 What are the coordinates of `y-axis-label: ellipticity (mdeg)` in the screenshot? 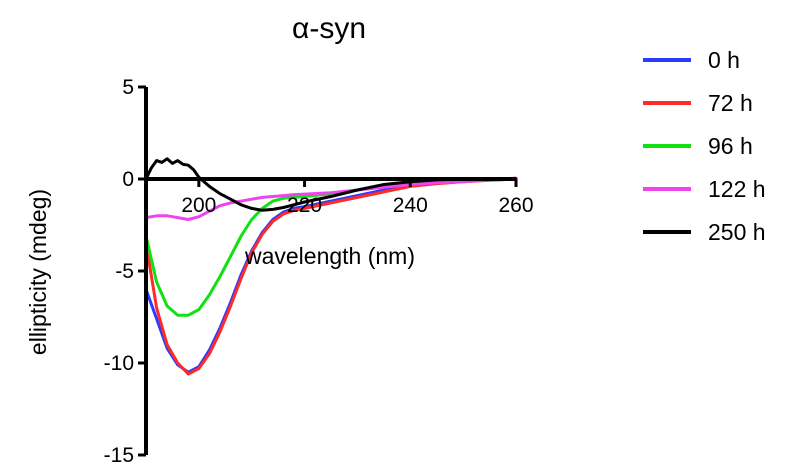 It's located at (38, 272).